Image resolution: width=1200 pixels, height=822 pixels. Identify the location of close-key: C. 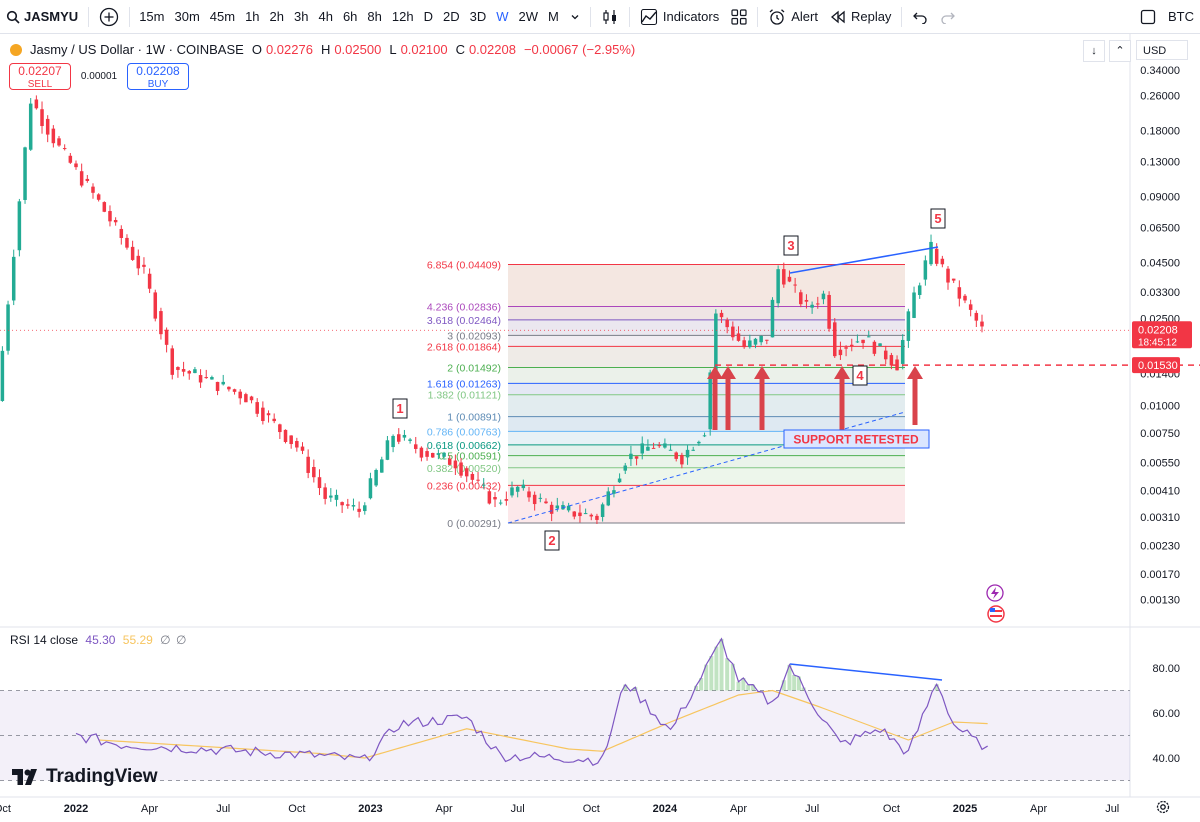
(460, 49).